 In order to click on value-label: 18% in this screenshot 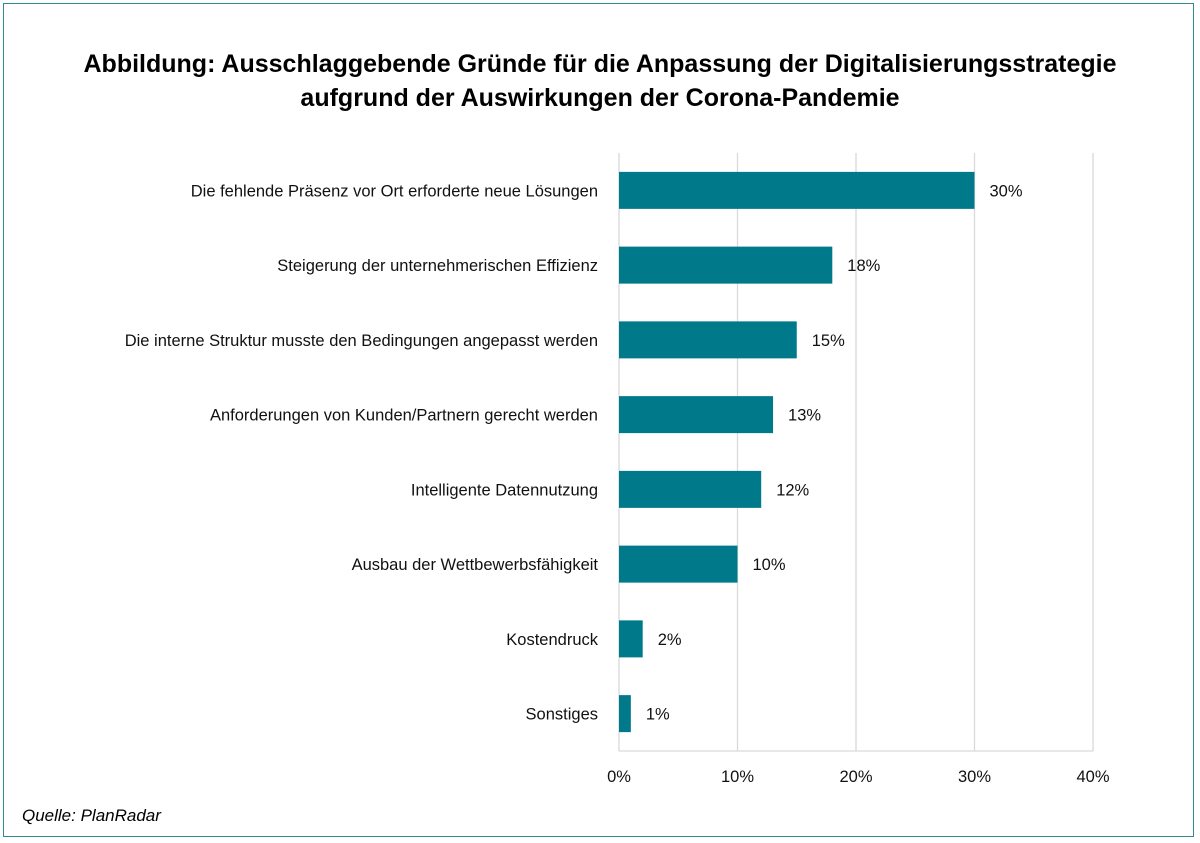, I will do `click(863, 266)`.